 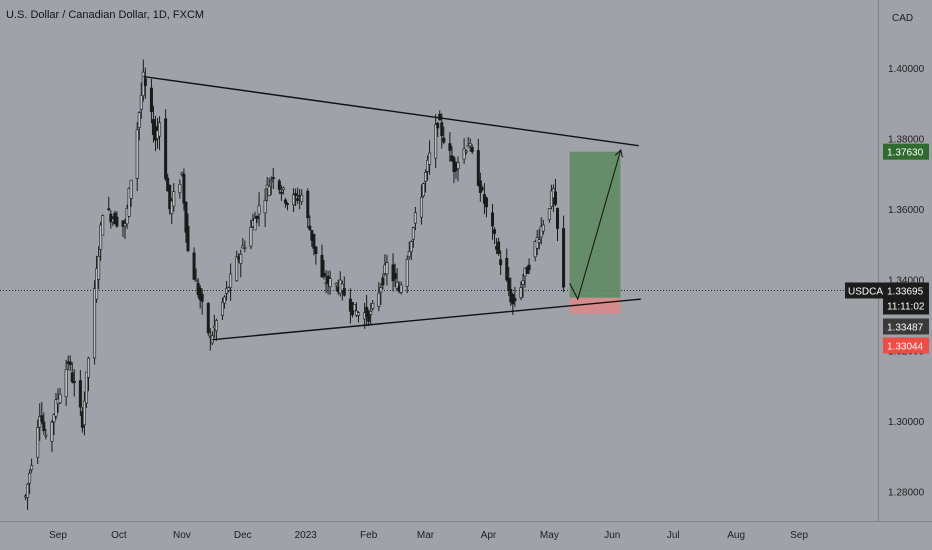 What do you see at coordinates (612, 535) in the screenshot?
I see `x-tick-label: Jun` at bounding box center [612, 535].